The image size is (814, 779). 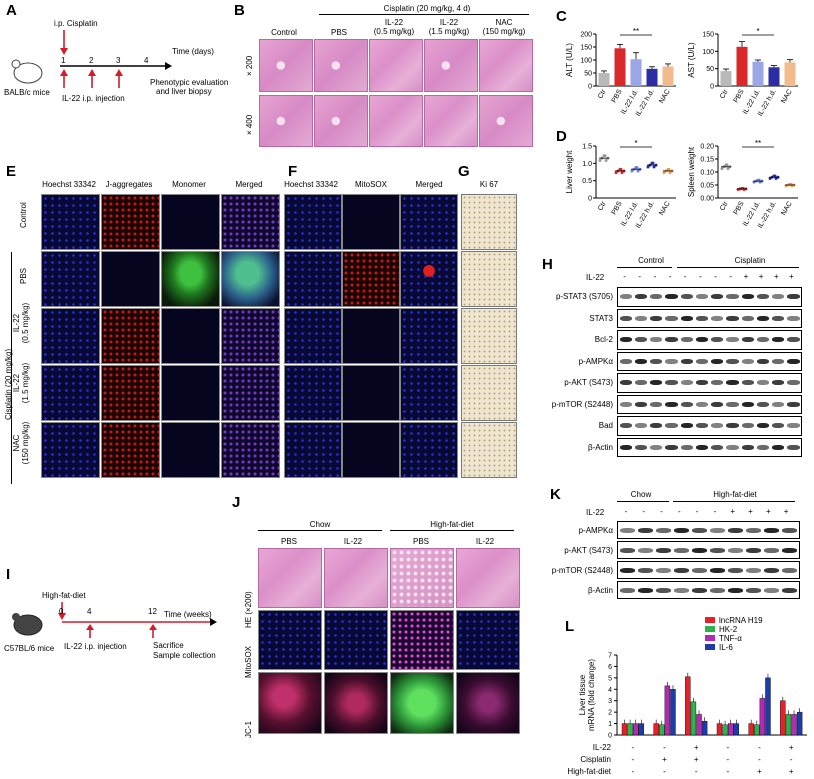 What do you see at coordinates (114, 620) in the screenshot?
I see `panel-i-timeline` at bounding box center [114, 620].